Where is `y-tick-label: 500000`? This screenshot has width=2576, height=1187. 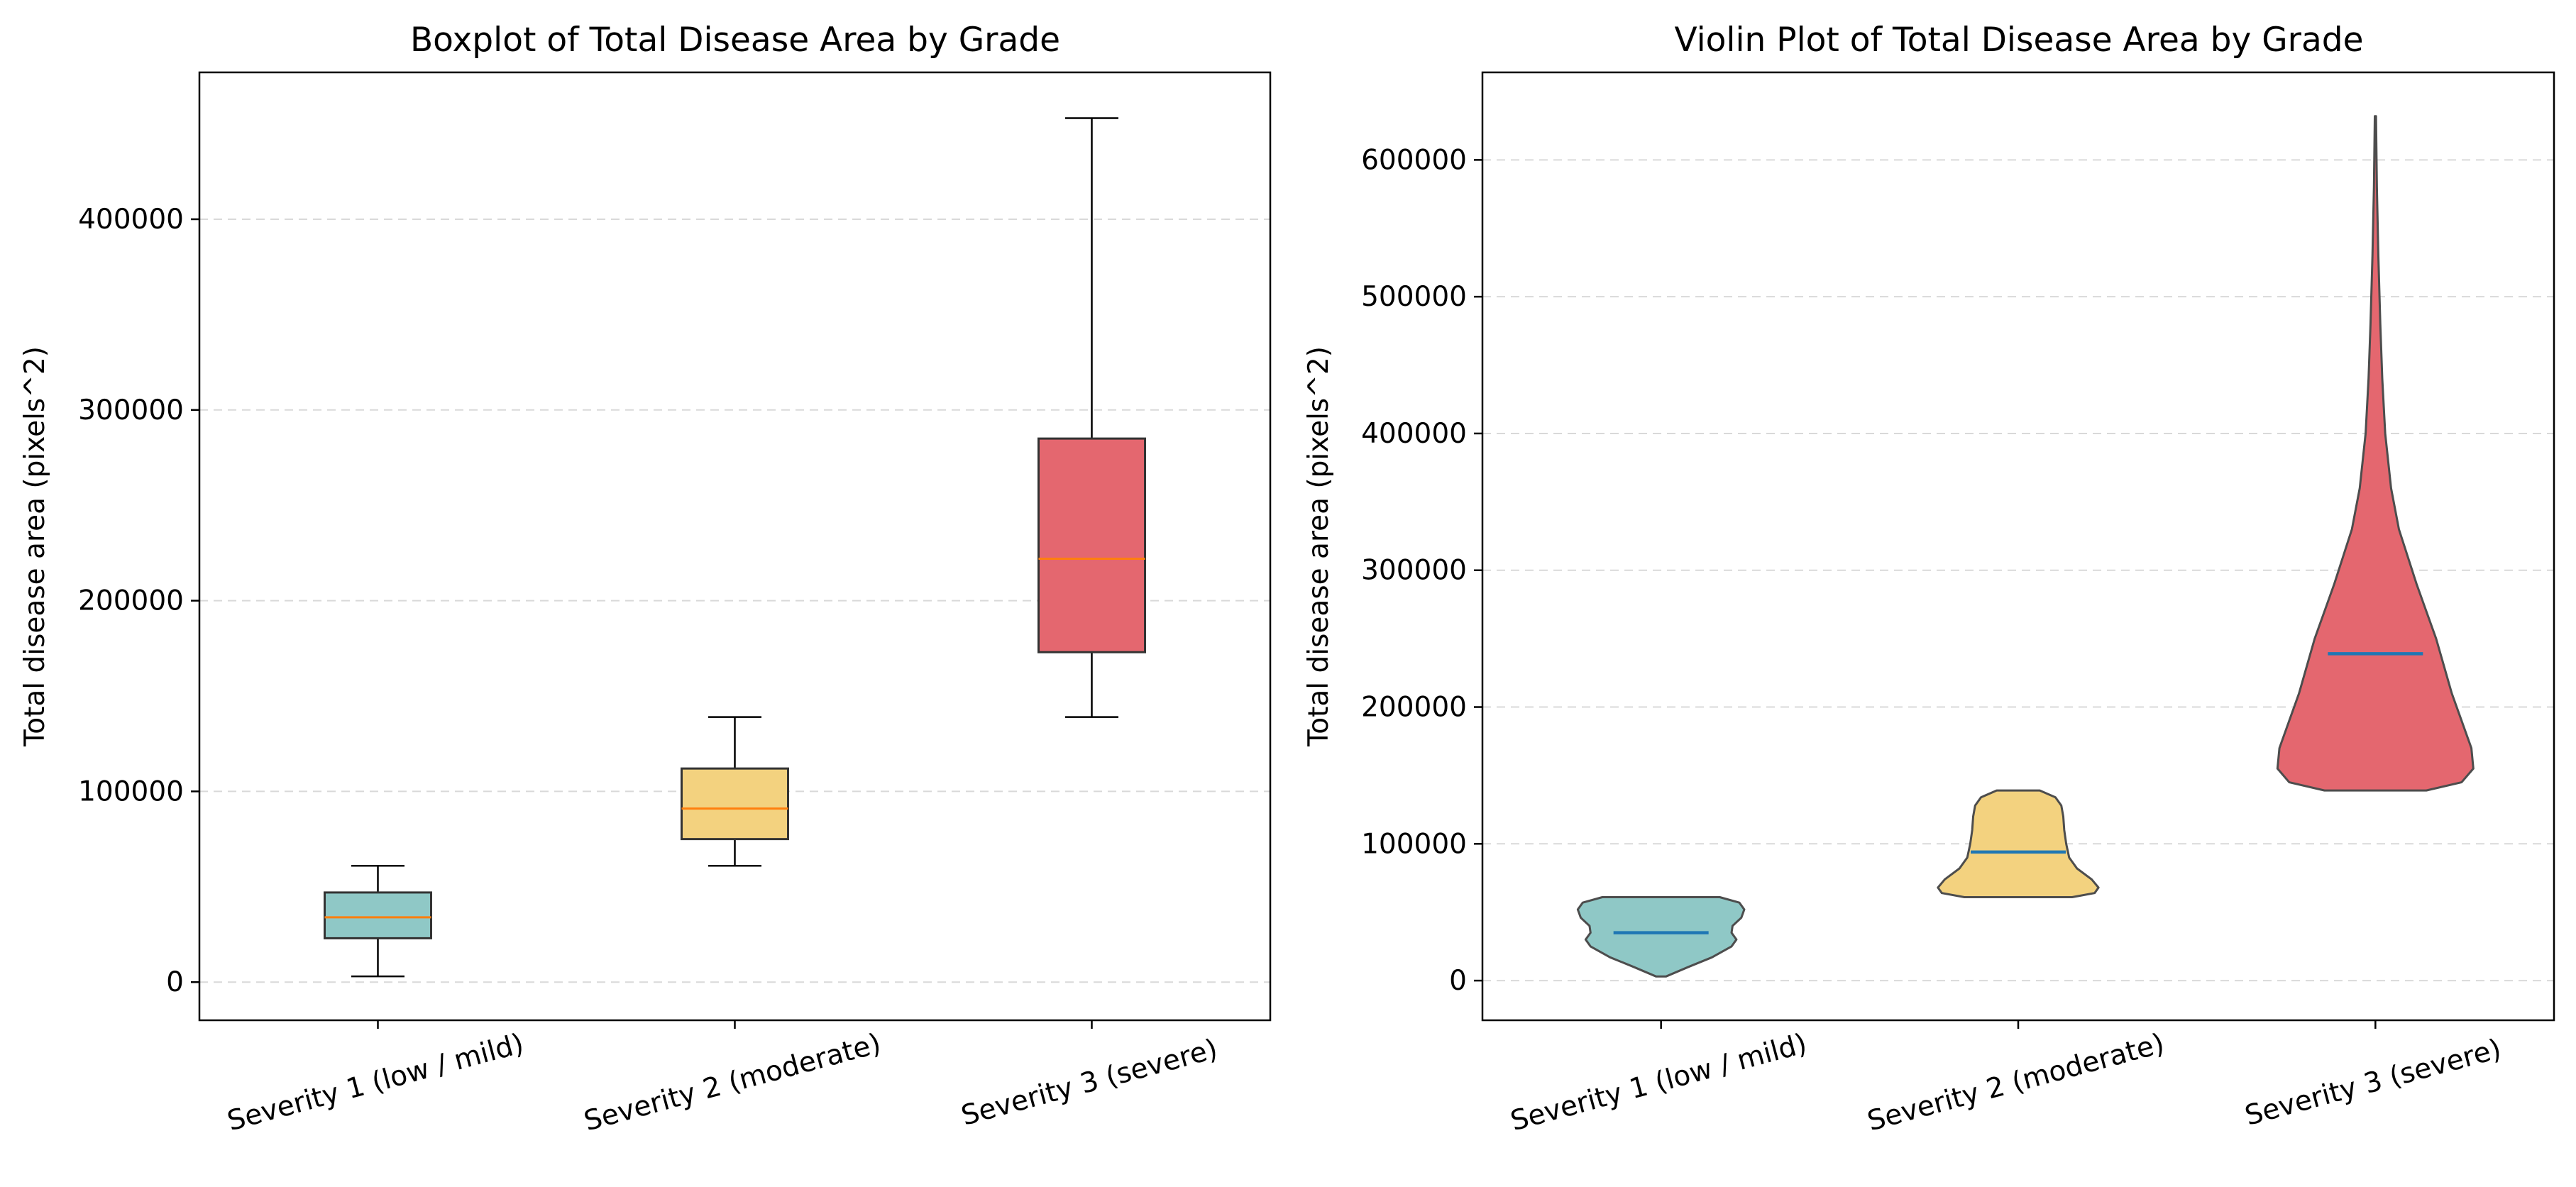
y-tick-label: 500000 is located at coordinates (1414, 297).